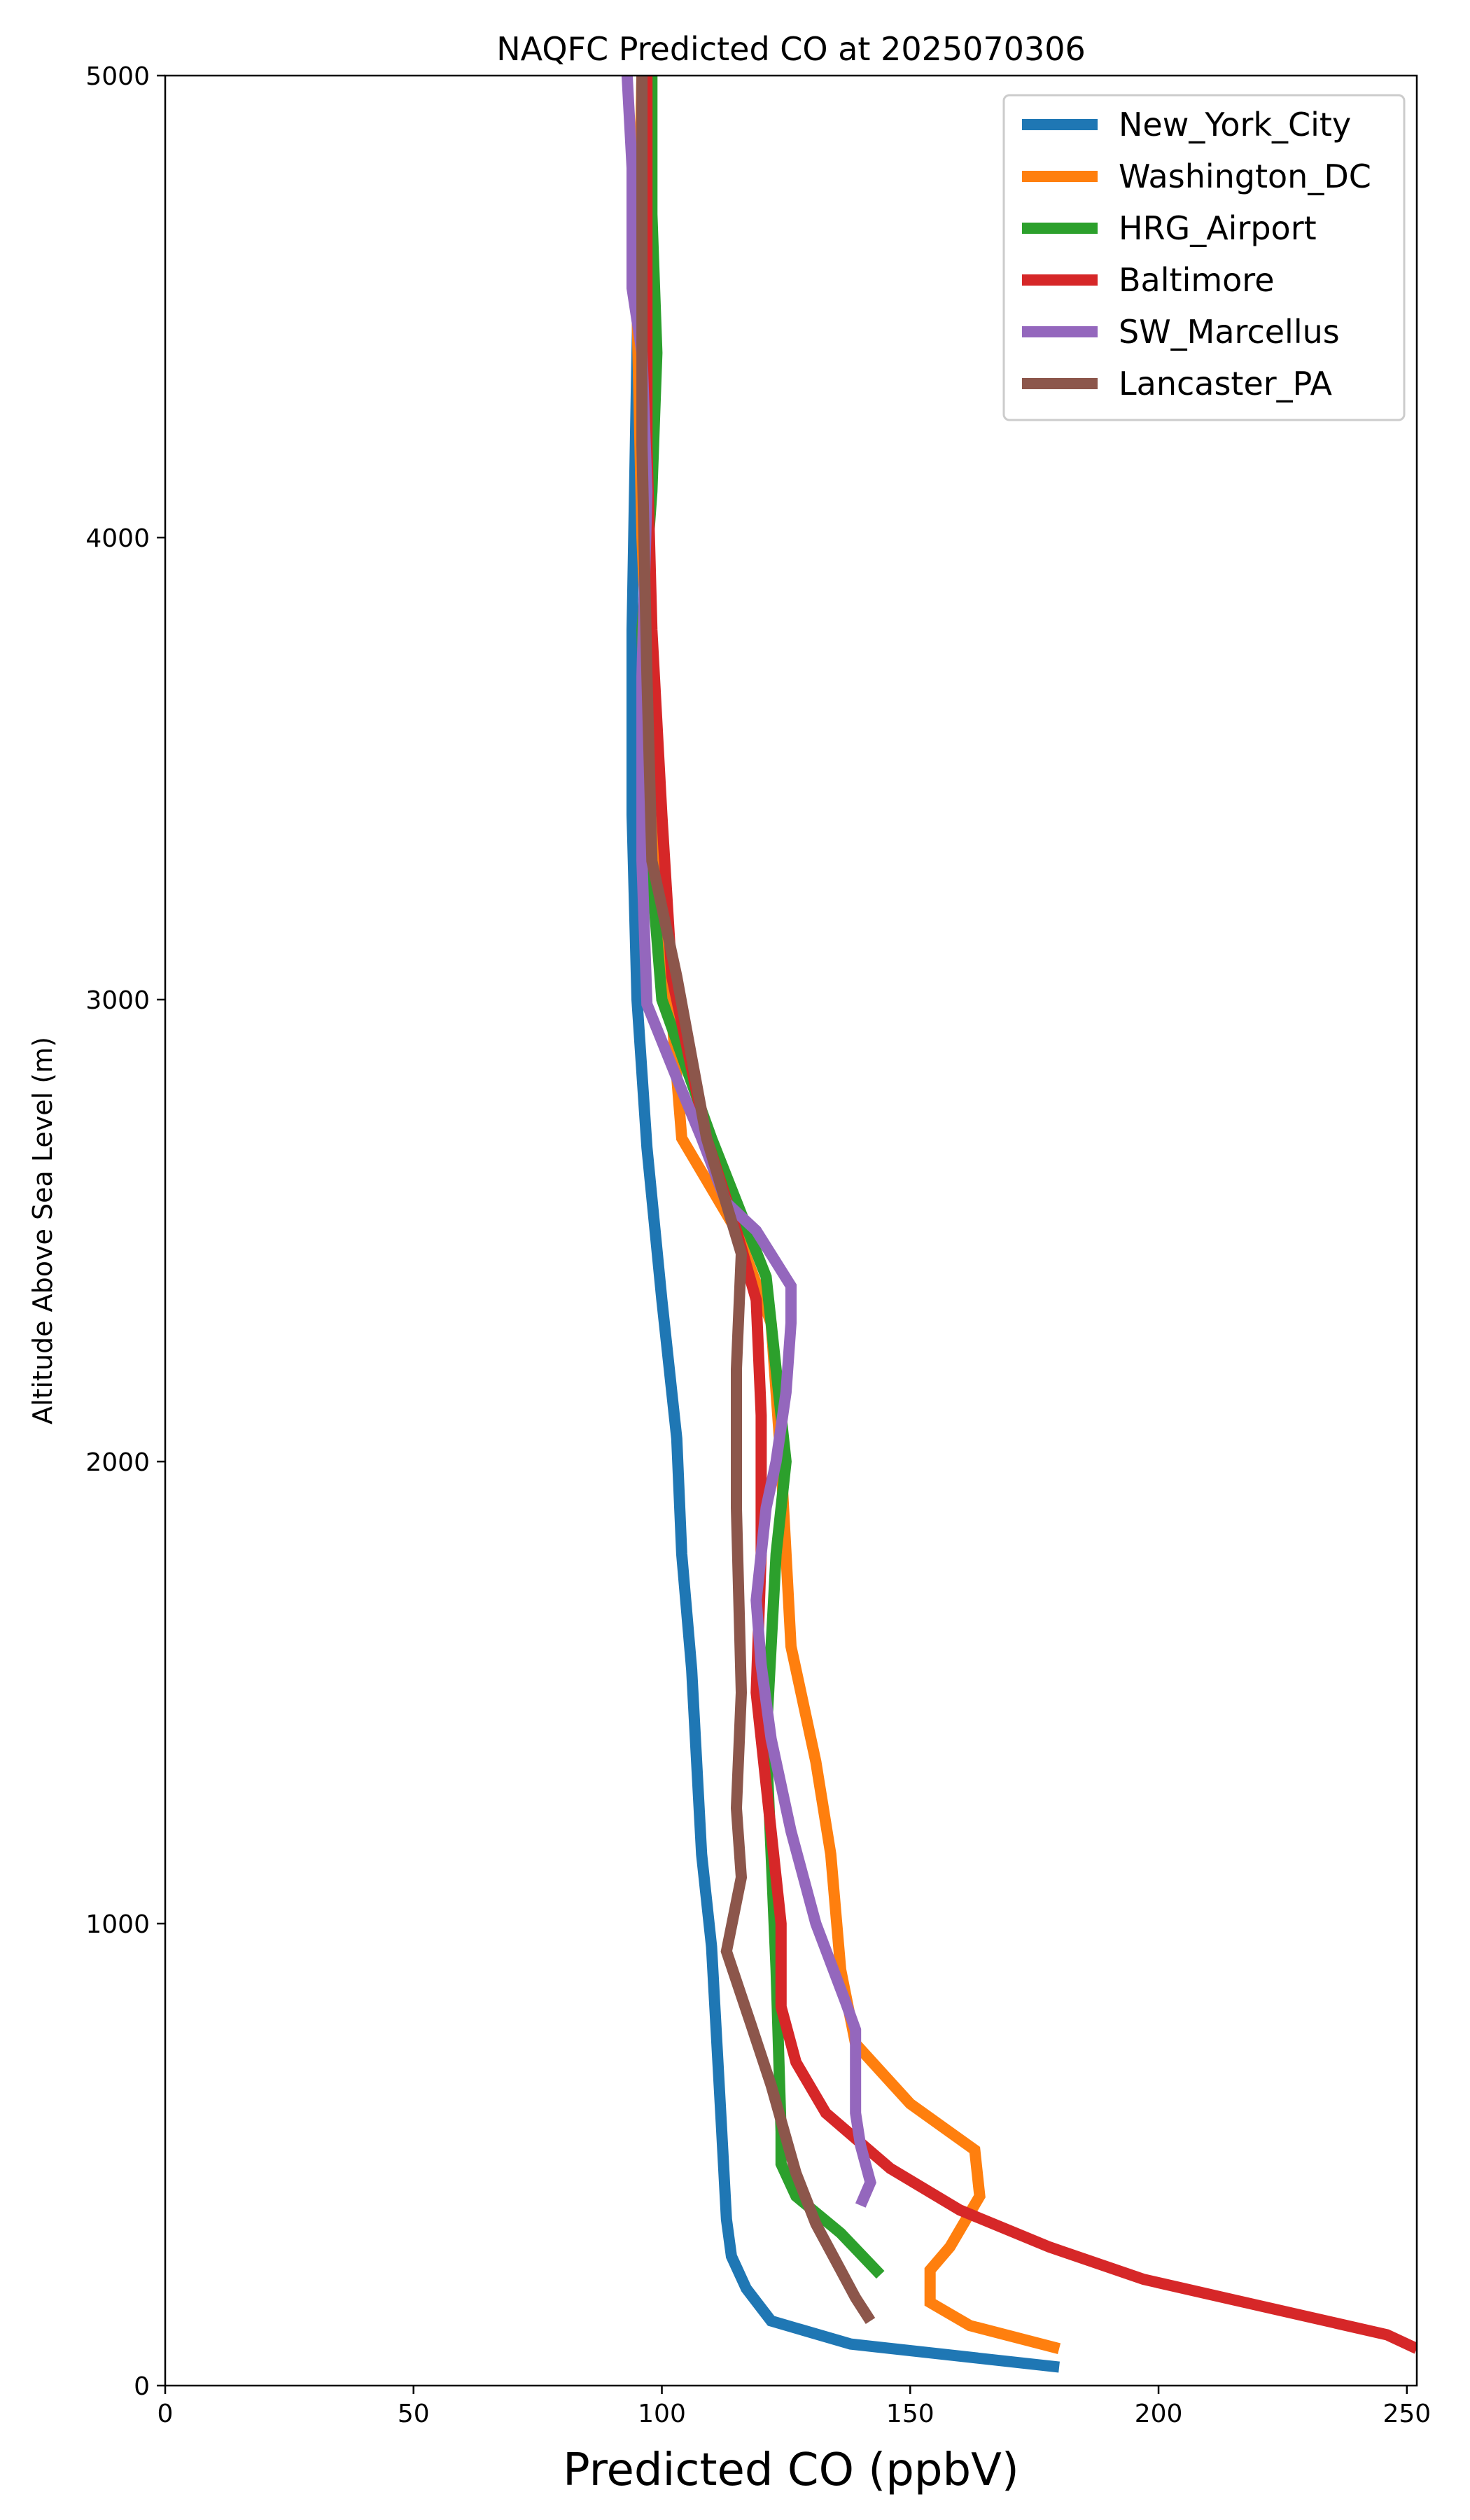 Image resolution: width=1470 pixels, height=2520 pixels. Describe the element at coordinates (1235, 125) in the screenshot. I see `legend-label: New_York_City` at that location.